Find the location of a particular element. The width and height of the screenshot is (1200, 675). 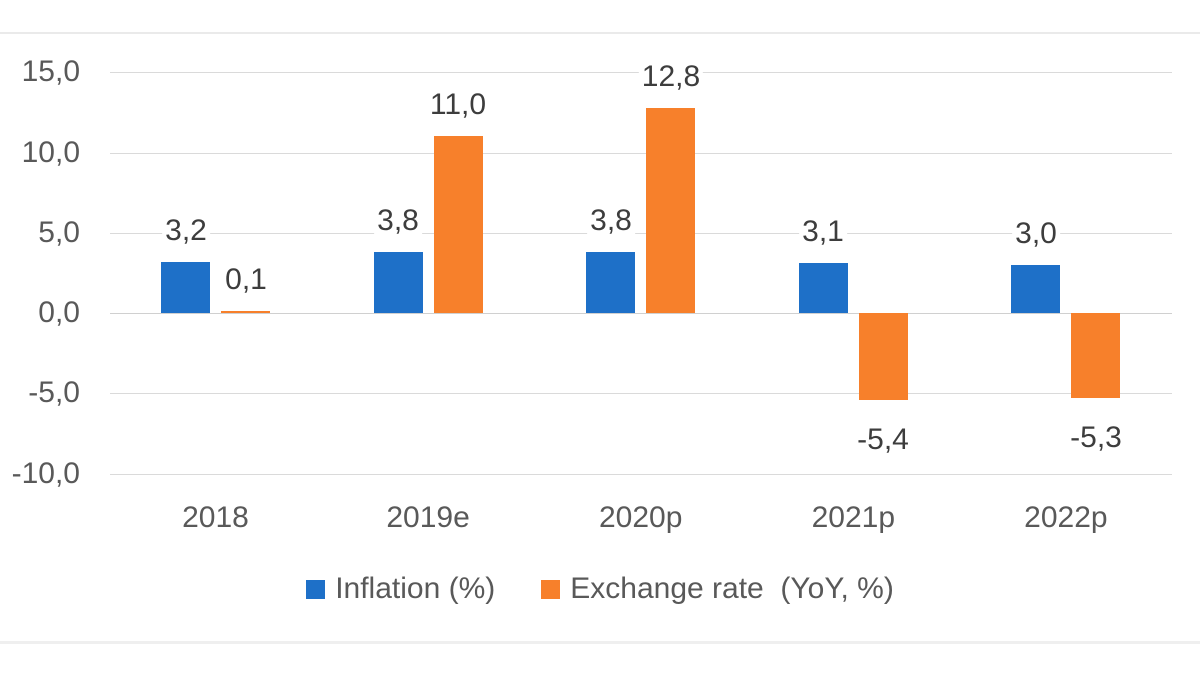

legend-item-inflation: Inflation (%) is located at coordinates (400, 589).